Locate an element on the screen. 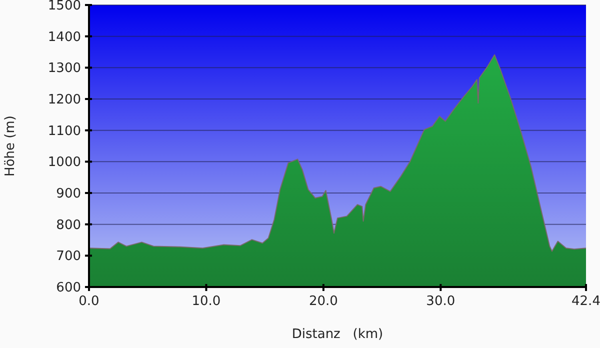 The height and width of the screenshot is (348, 600). y-tick-label: 1300 is located at coordinates (64, 68).